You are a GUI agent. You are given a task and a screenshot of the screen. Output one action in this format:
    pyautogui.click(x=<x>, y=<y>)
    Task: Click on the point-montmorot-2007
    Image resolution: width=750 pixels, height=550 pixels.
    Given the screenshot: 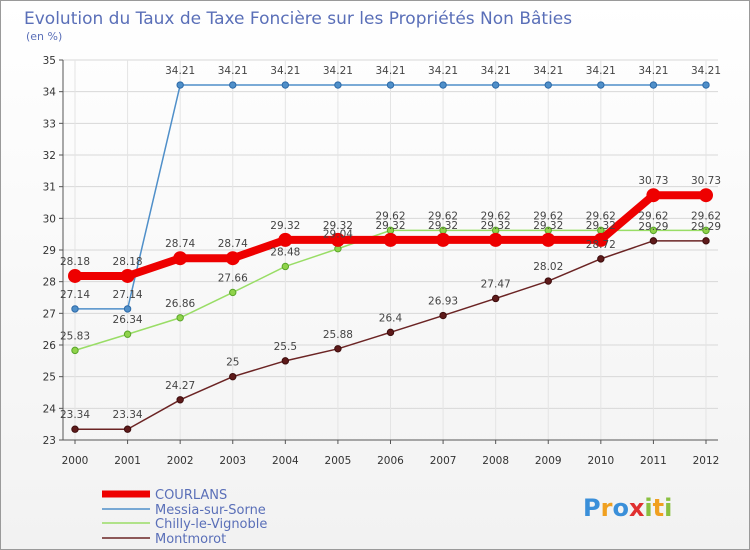 What is the action you would take?
    pyautogui.click(x=443, y=315)
    